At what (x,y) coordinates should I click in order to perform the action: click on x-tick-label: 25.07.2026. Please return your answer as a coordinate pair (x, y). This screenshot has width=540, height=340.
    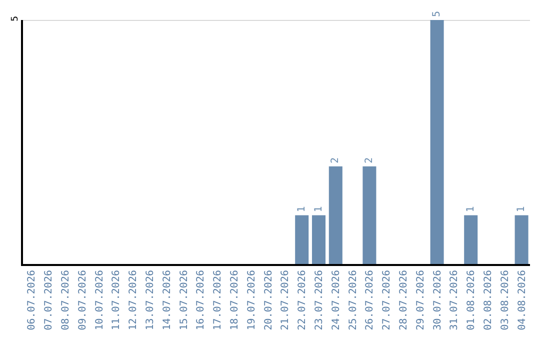
    Looking at the image, I should click on (353, 300).